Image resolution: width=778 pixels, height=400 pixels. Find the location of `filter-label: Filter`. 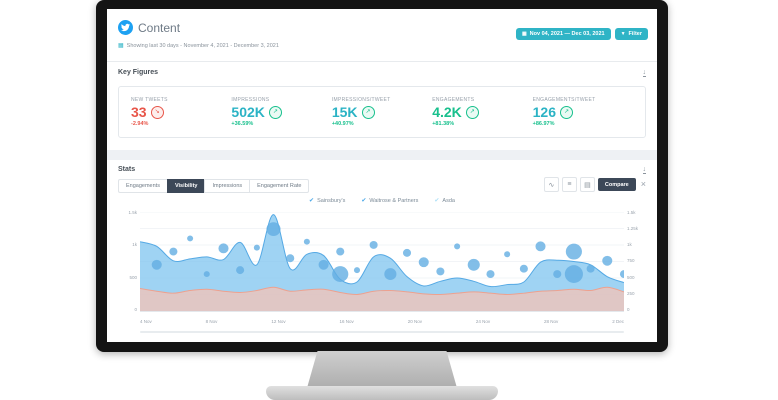

filter-label: Filter is located at coordinates (635, 34).